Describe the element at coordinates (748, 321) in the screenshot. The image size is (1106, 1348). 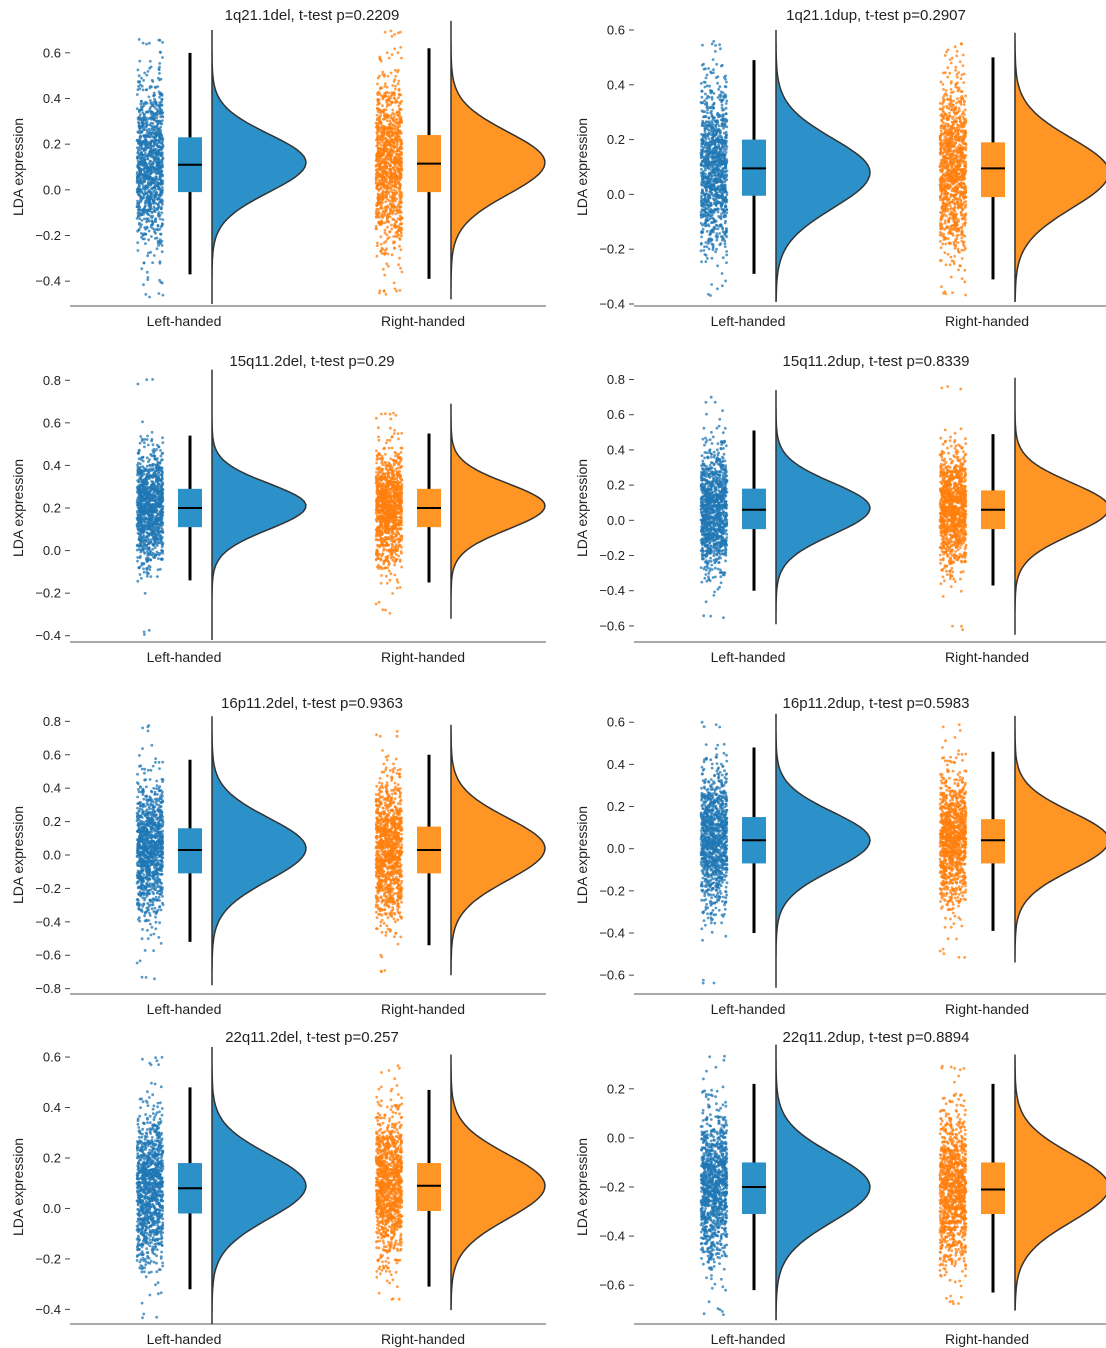
I see `x-category-label: Left-handed` at that location.